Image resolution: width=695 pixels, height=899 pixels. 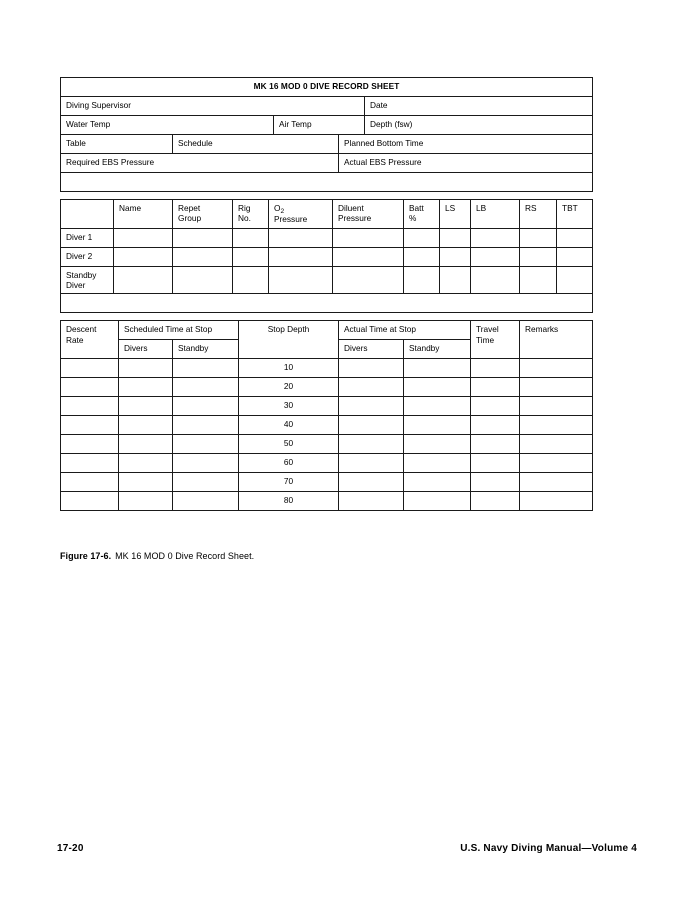 I want to click on cell-diver2-lb, so click(x=495, y=256).